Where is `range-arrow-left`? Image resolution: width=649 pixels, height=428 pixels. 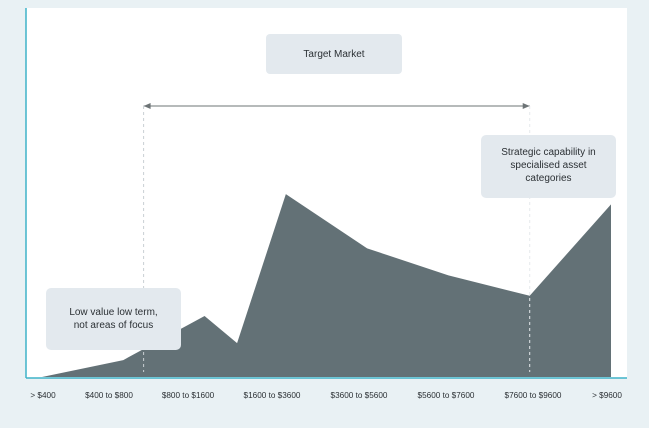 range-arrow-left is located at coordinates (147, 106).